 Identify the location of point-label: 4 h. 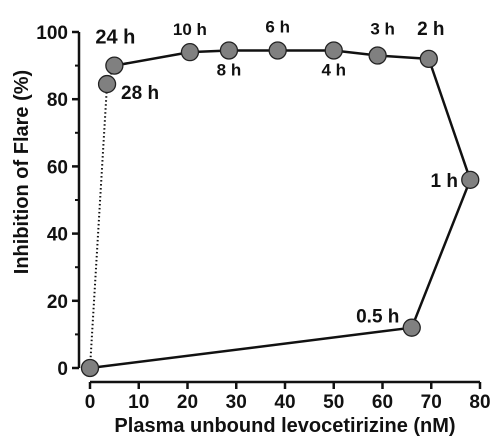
(333, 69).